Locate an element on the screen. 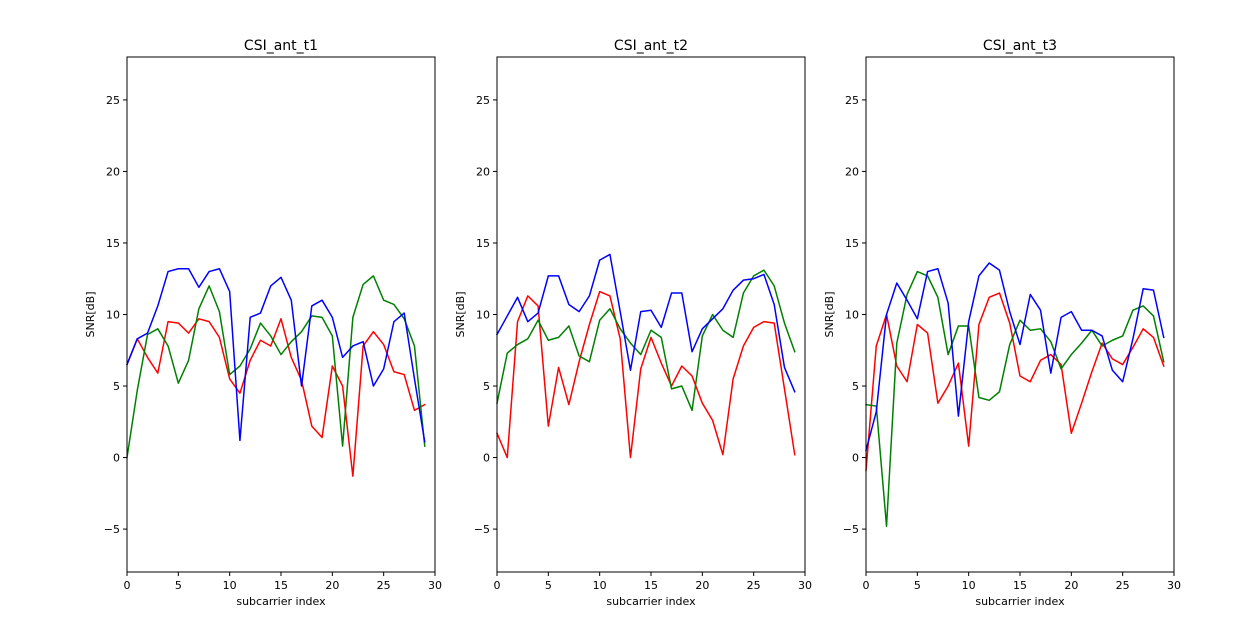  chart-title: CSI_ant_t2 is located at coordinates (651, 46).